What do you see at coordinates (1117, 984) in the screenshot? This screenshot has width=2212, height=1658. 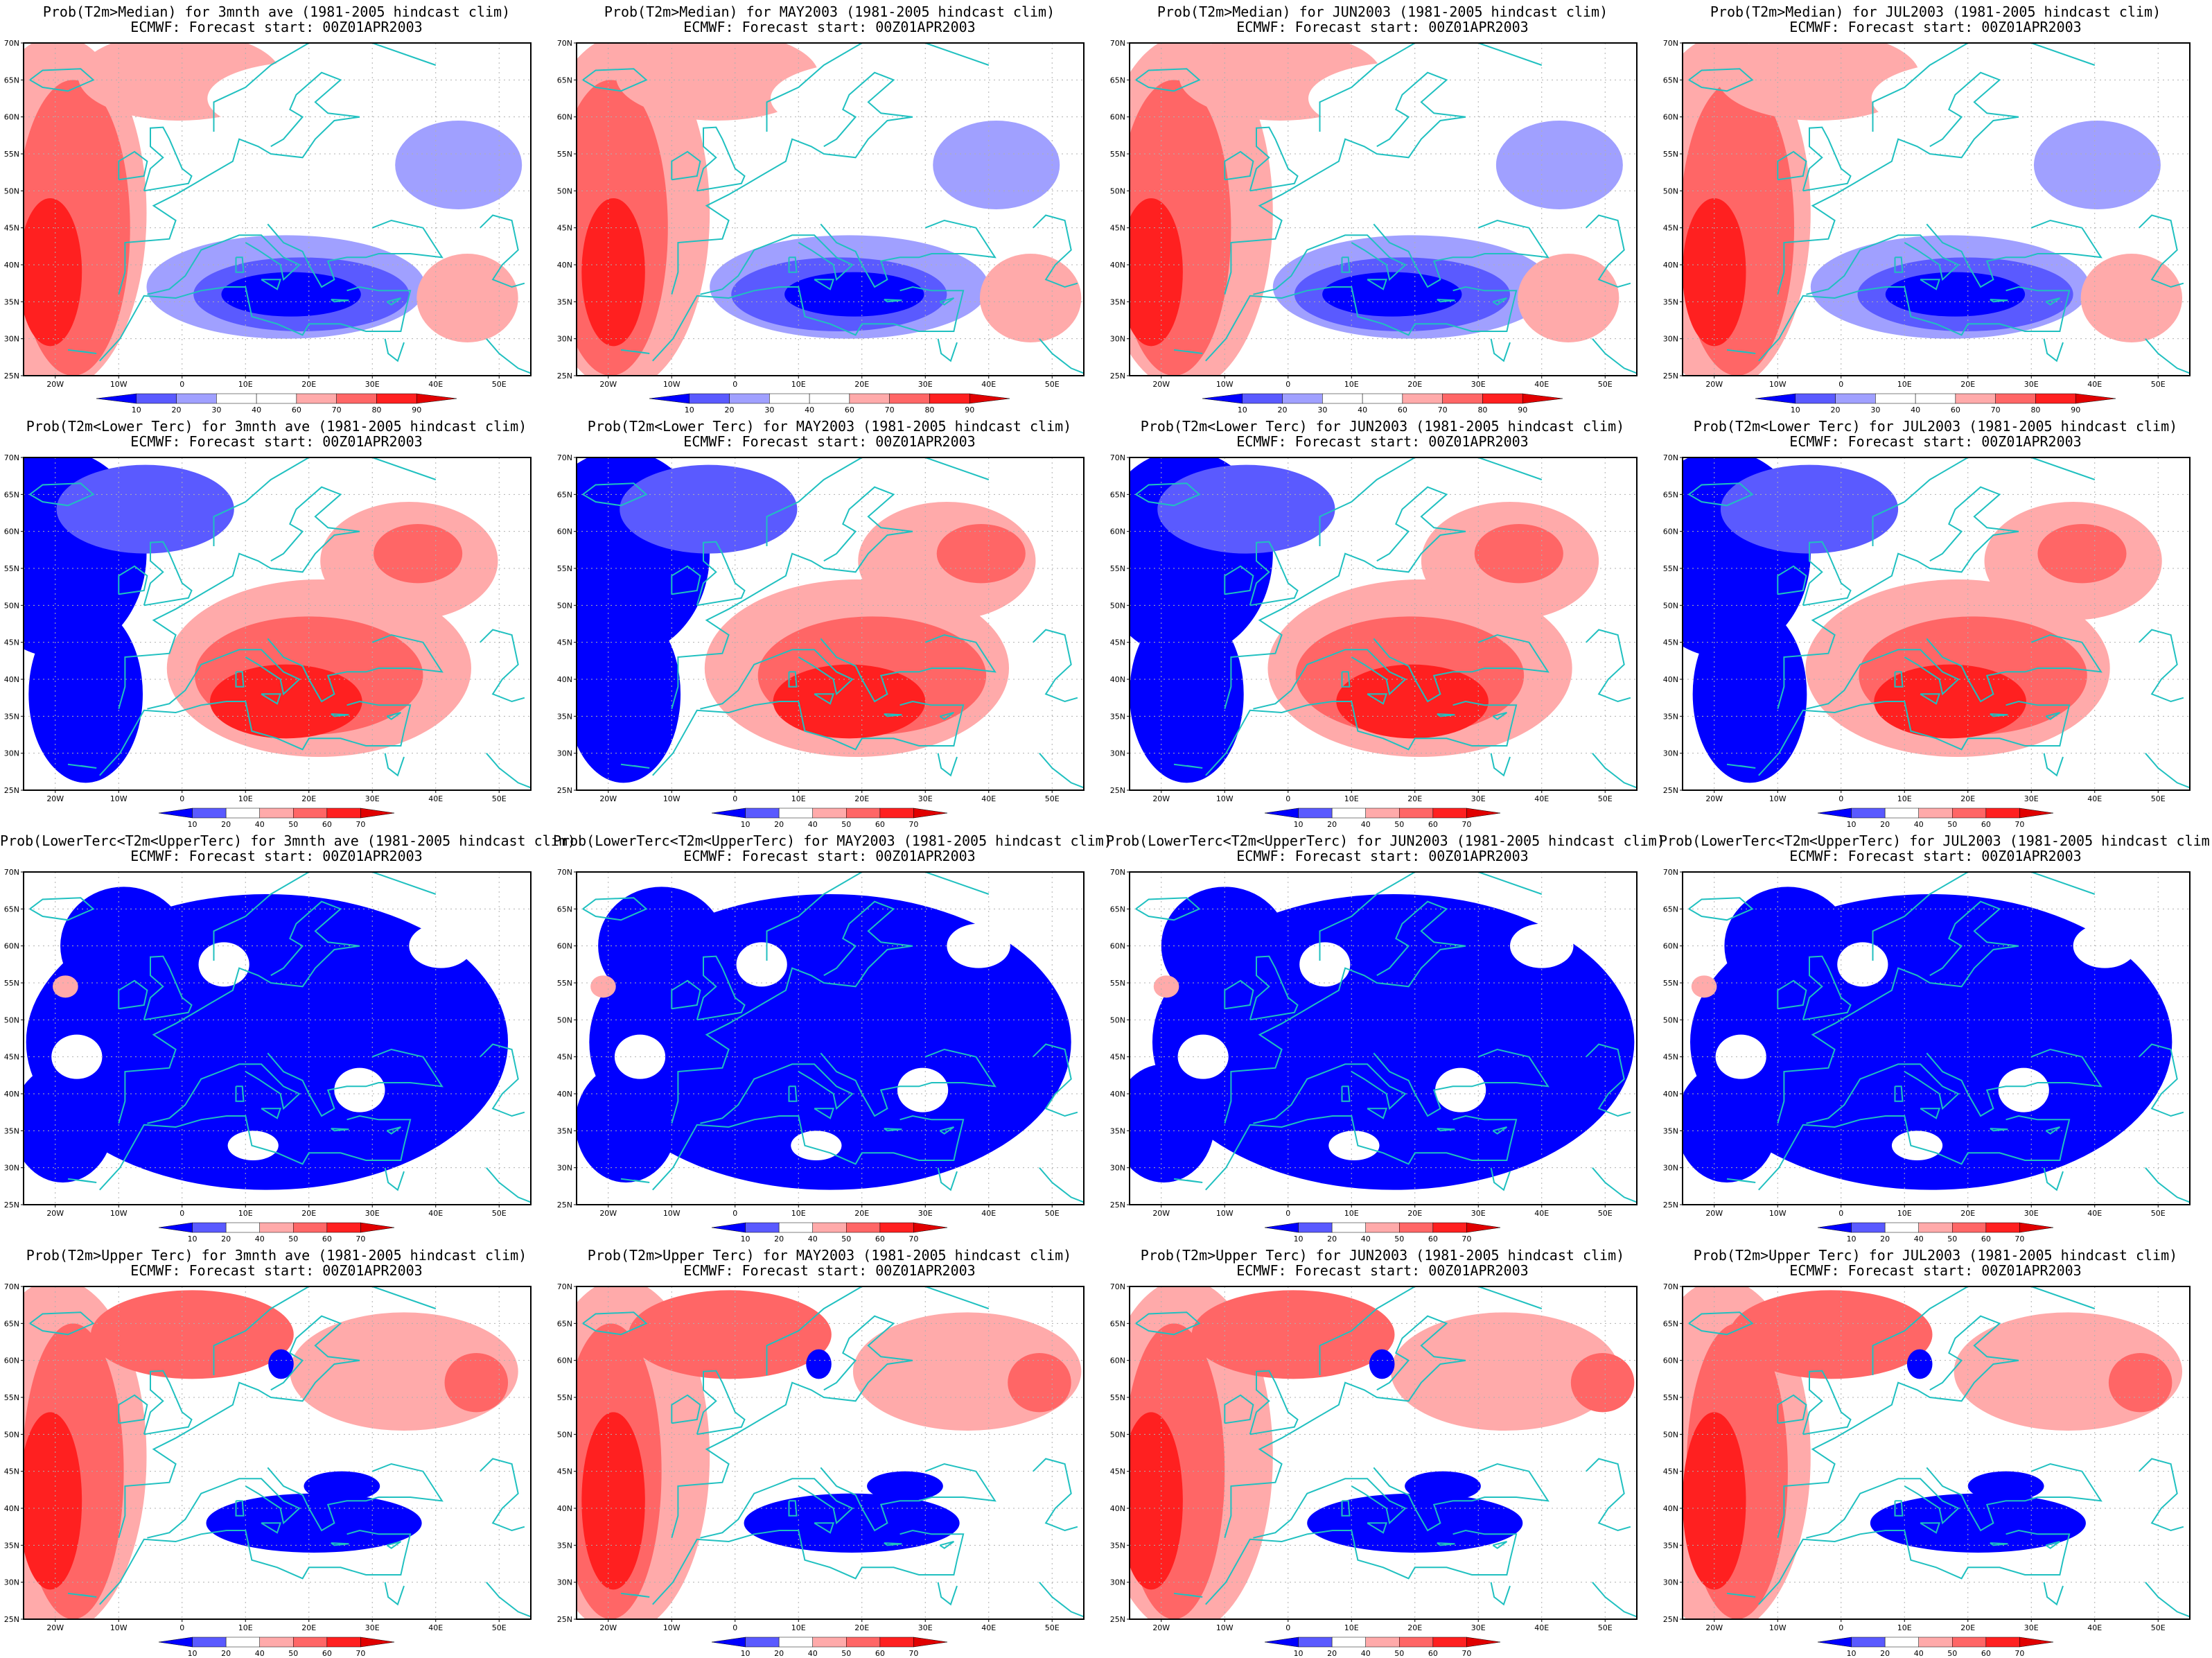 I see `lat-tick-label: 55N` at bounding box center [1117, 984].